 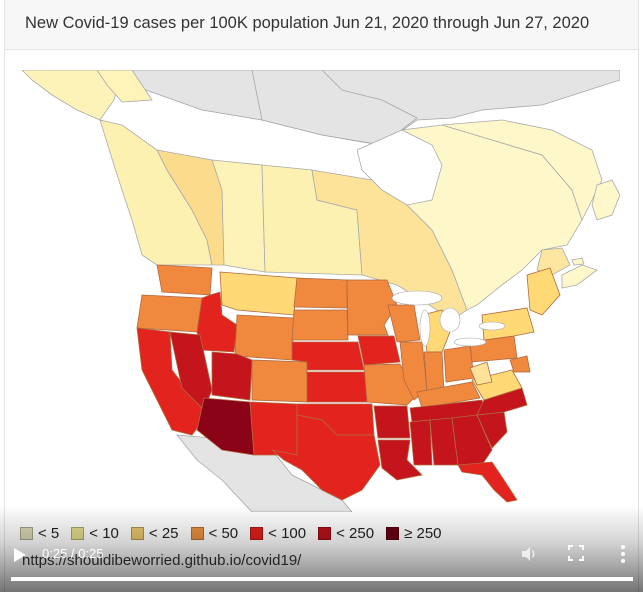 I want to click on state-oregon, so click(x=169, y=313).